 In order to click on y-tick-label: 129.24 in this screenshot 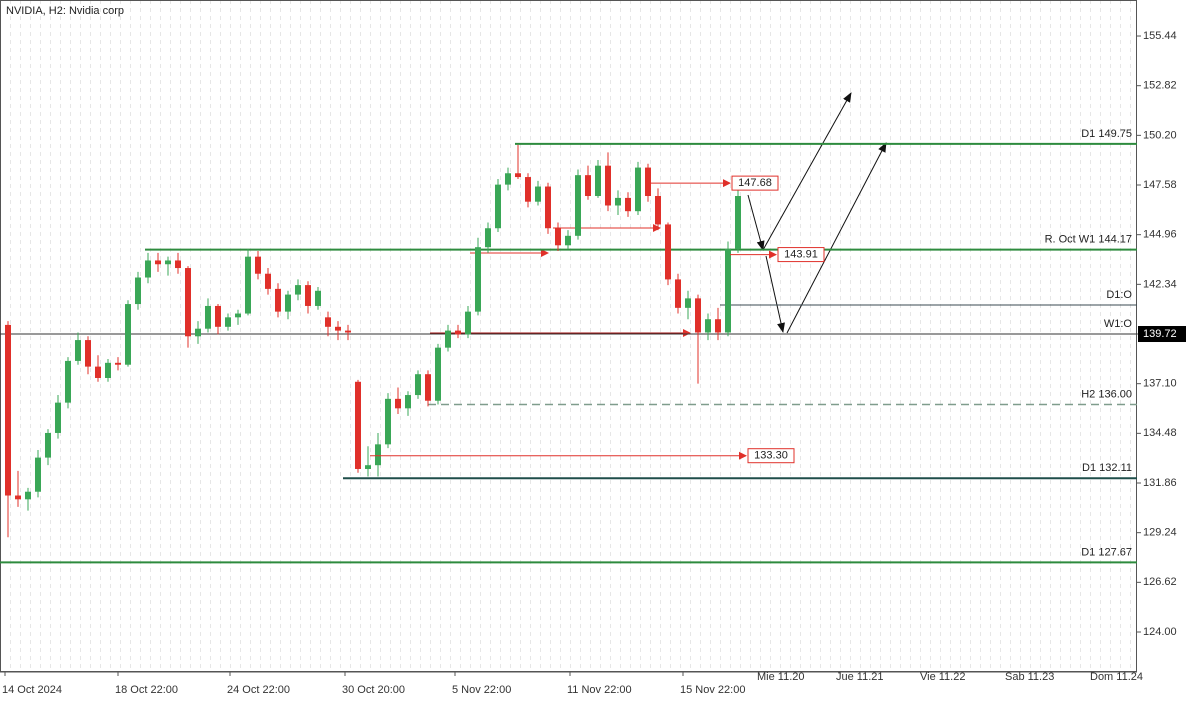, I will do `click(1160, 533)`.